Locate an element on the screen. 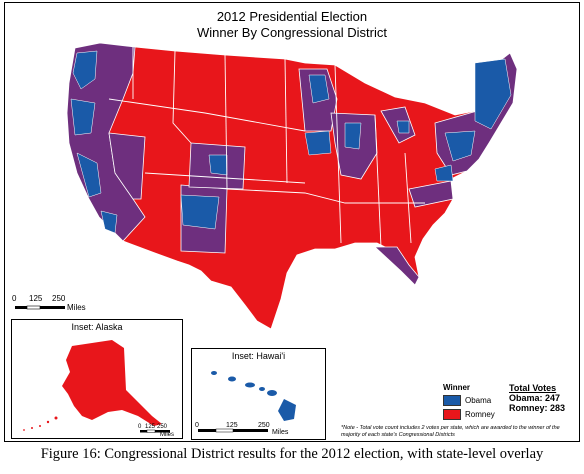 The height and width of the screenshot is (474, 584). district-cluster-ca-south is located at coordinates (109, 222).